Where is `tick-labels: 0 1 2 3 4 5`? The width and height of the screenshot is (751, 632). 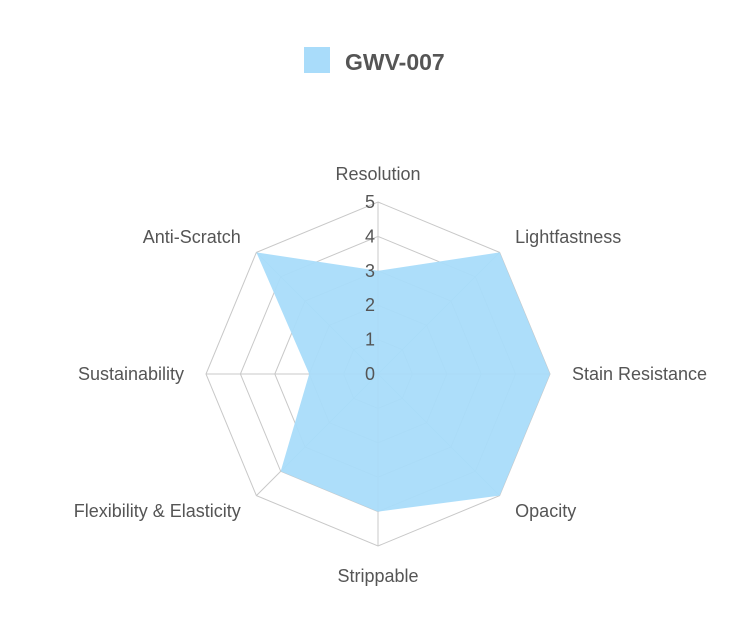
tick-labels: 0 1 2 3 4 5 is located at coordinates (370, 288).